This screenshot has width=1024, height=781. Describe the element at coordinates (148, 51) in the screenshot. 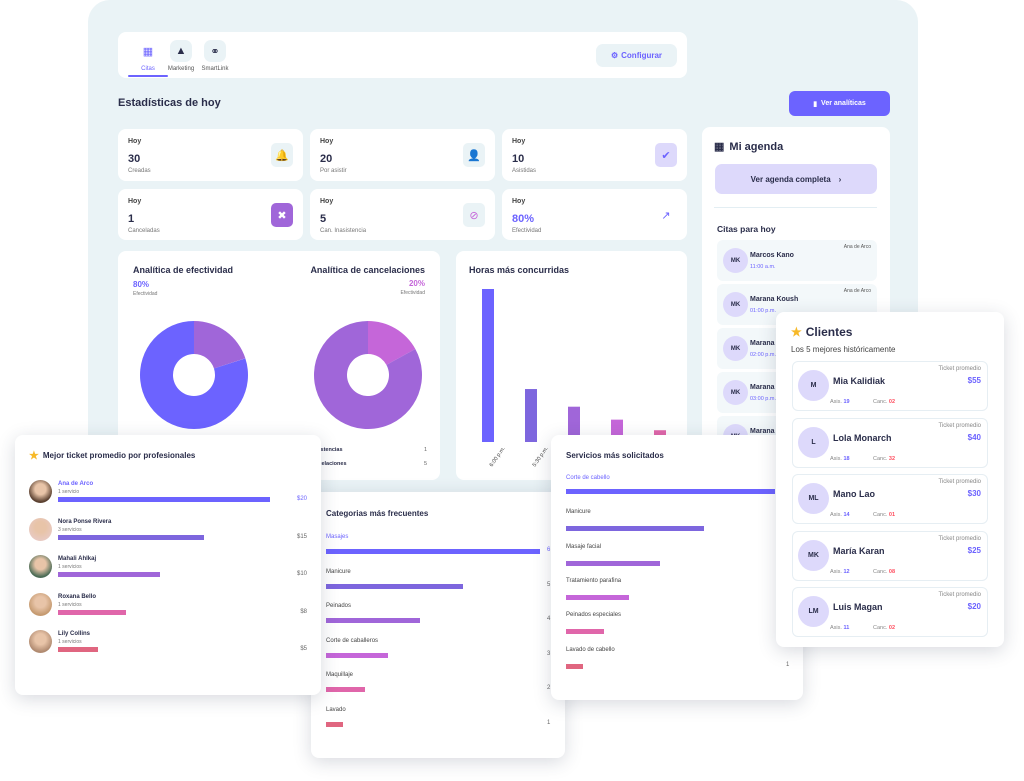

I see `calendar-icon: ▦` at that location.